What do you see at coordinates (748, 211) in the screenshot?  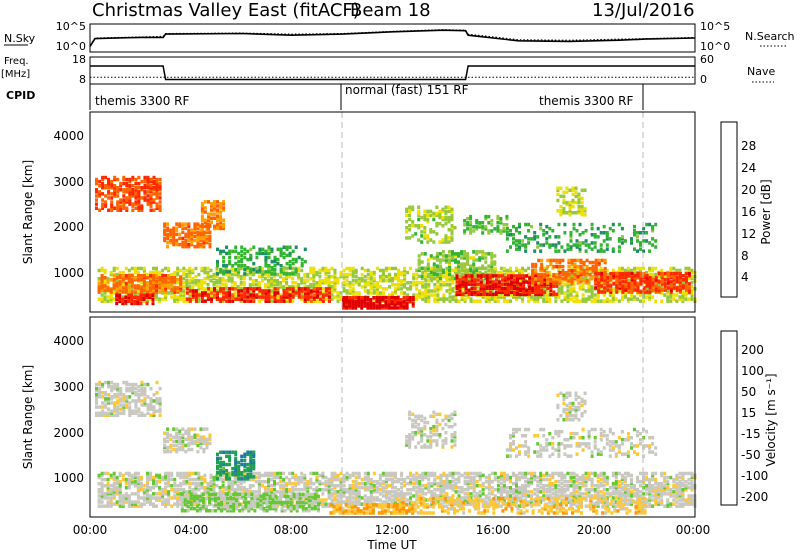 I see `power-colorbar-ticks: 28 24 20 16 12 8 4` at bounding box center [748, 211].